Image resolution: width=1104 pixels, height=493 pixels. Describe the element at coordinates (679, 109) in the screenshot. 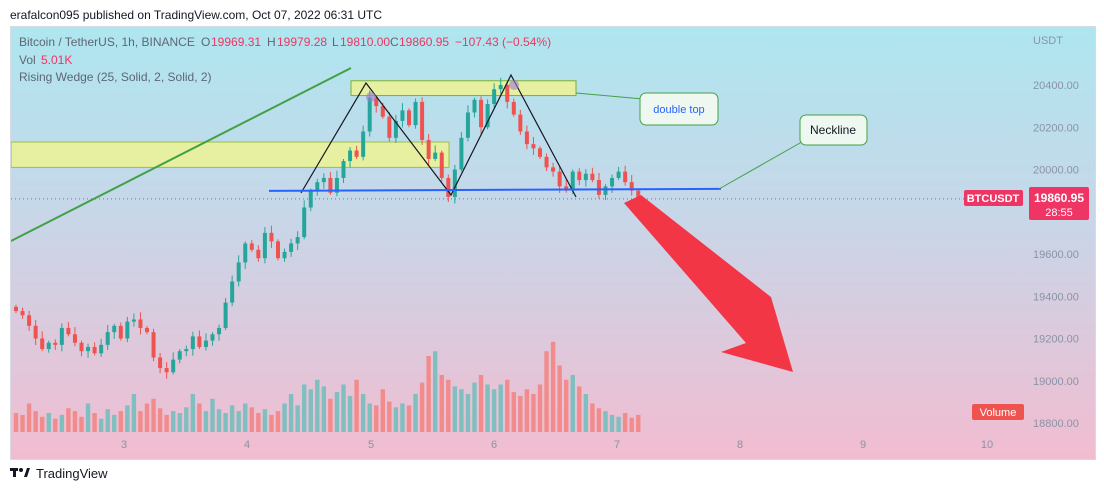

I see `double-top-callout` at that location.